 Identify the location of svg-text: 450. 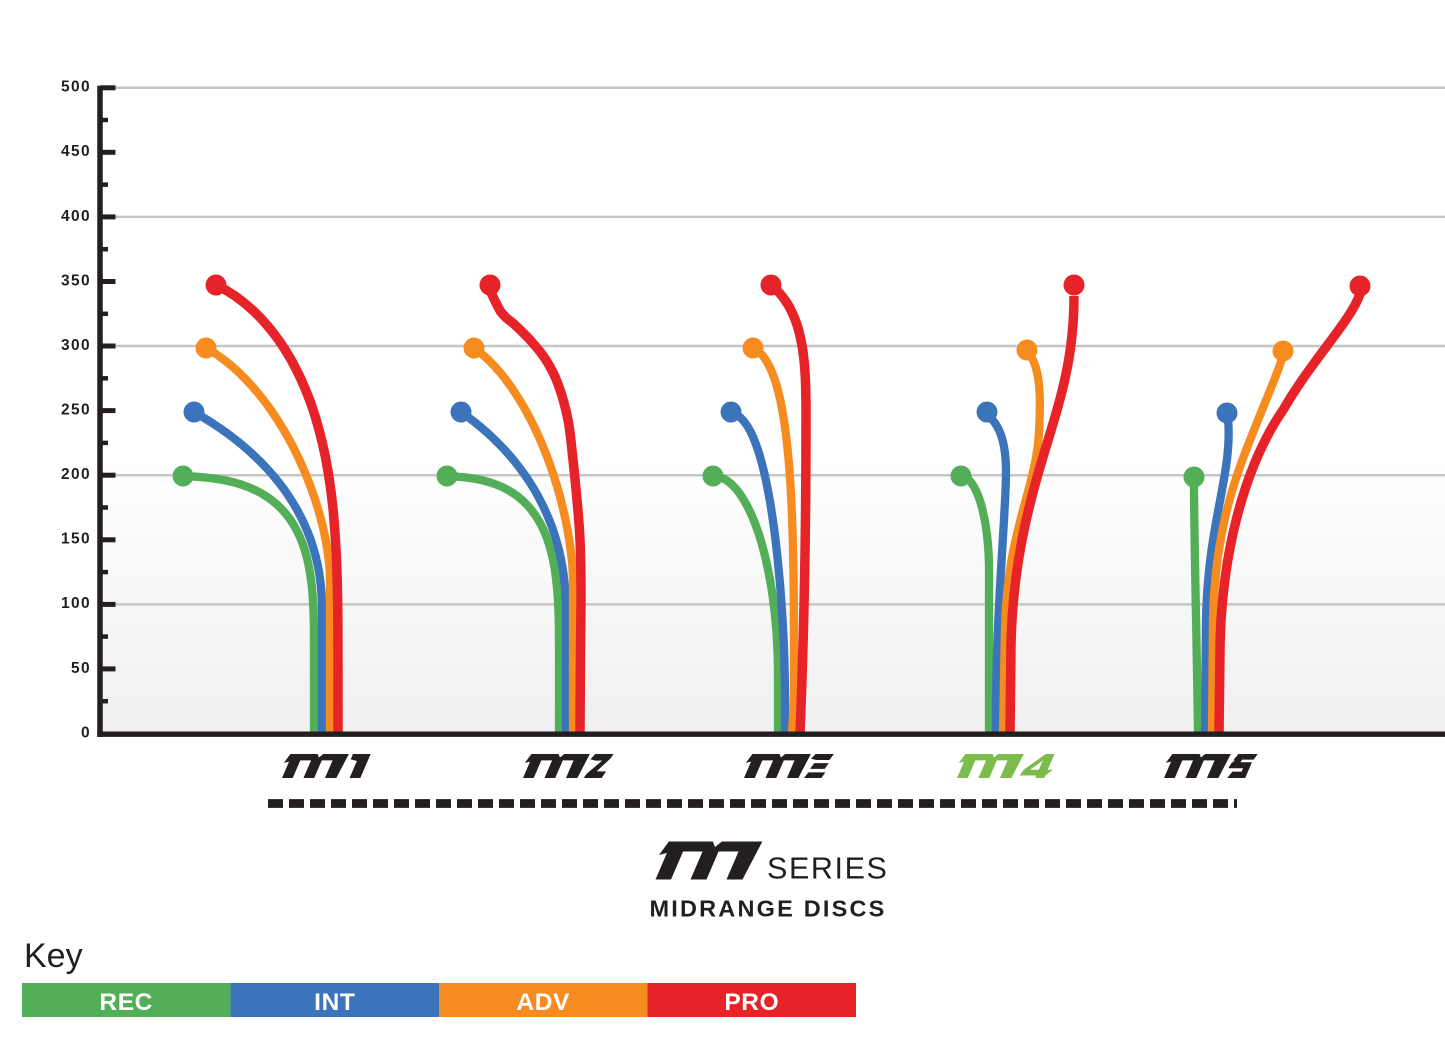
(76, 151).